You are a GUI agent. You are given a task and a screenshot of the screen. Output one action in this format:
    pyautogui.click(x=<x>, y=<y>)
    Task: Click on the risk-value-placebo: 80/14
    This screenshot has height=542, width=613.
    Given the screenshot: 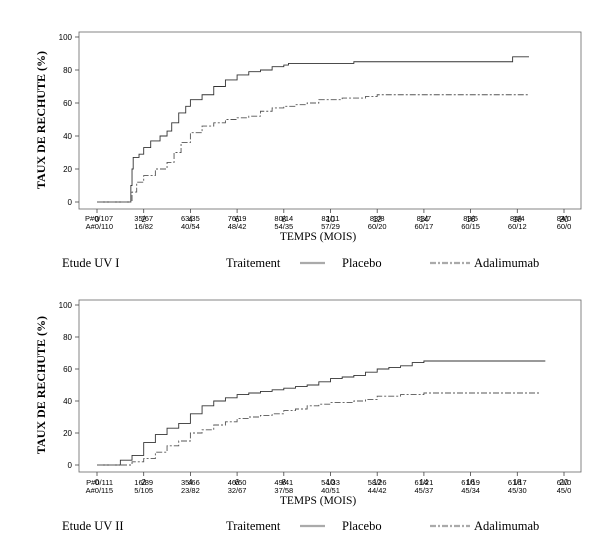 What is the action you would take?
    pyautogui.click(x=283, y=218)
    